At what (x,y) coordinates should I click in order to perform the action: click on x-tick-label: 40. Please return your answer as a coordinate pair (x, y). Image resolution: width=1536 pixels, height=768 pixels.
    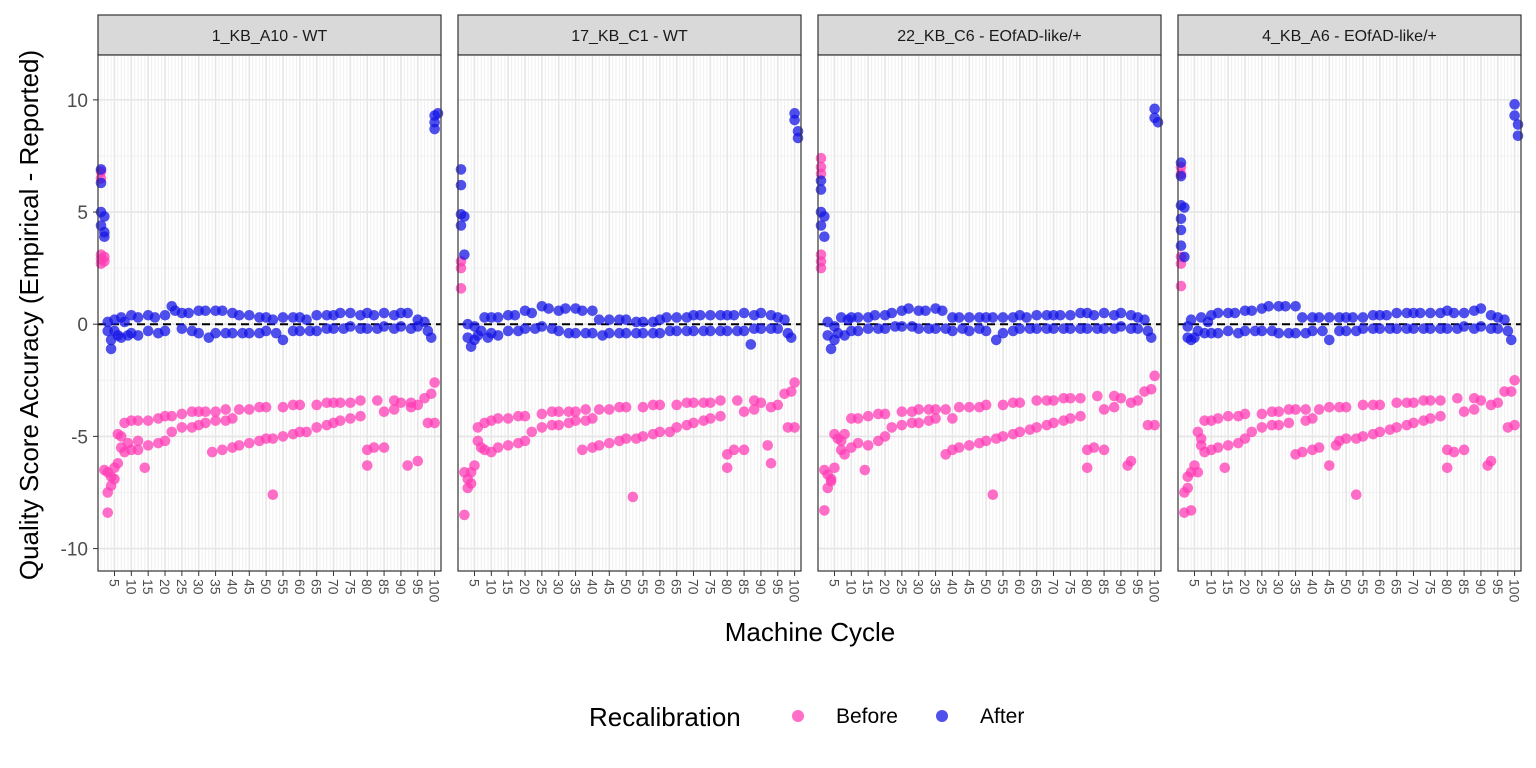
    Looking at the image, I should click on (952, 587).